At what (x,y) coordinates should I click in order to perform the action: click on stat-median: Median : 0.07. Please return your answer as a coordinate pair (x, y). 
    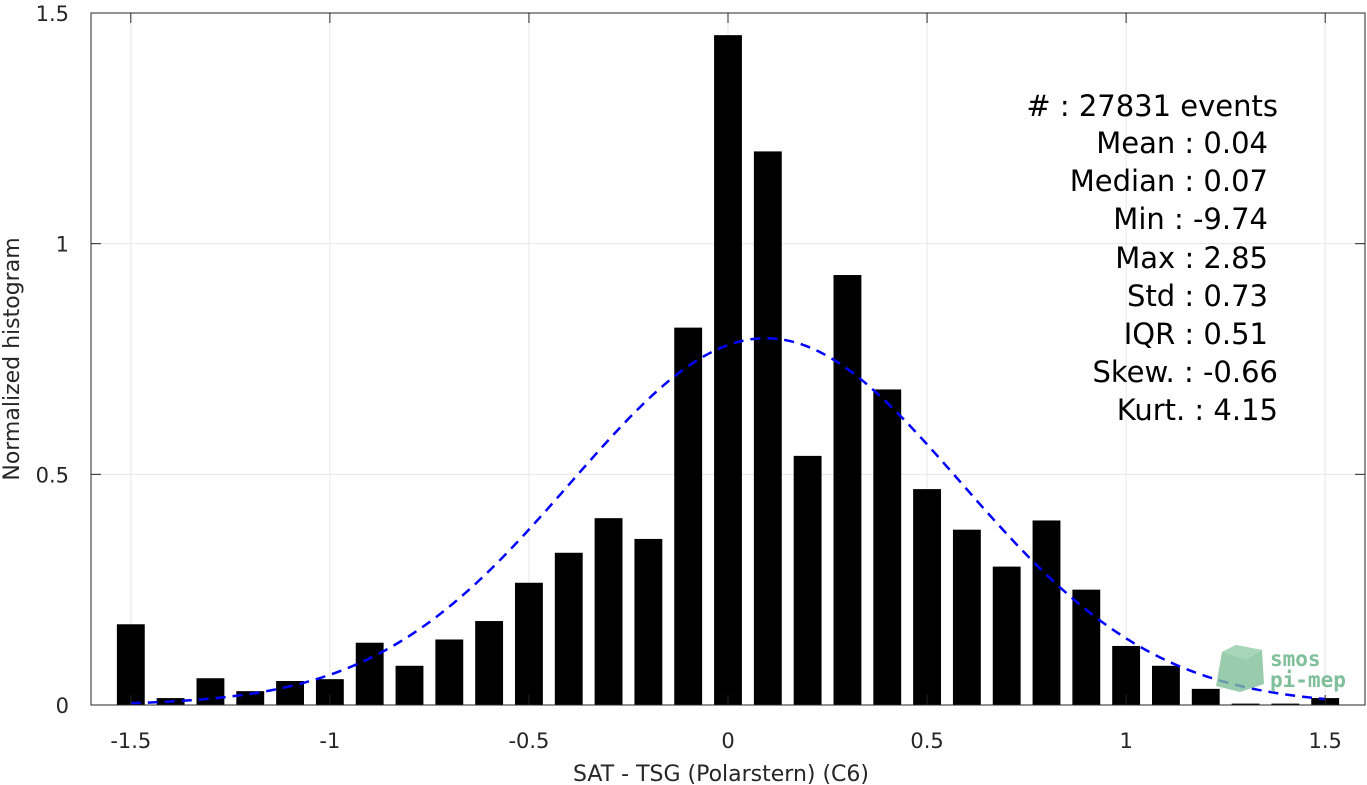
    Looking at the image, I should click on (1169, 181).